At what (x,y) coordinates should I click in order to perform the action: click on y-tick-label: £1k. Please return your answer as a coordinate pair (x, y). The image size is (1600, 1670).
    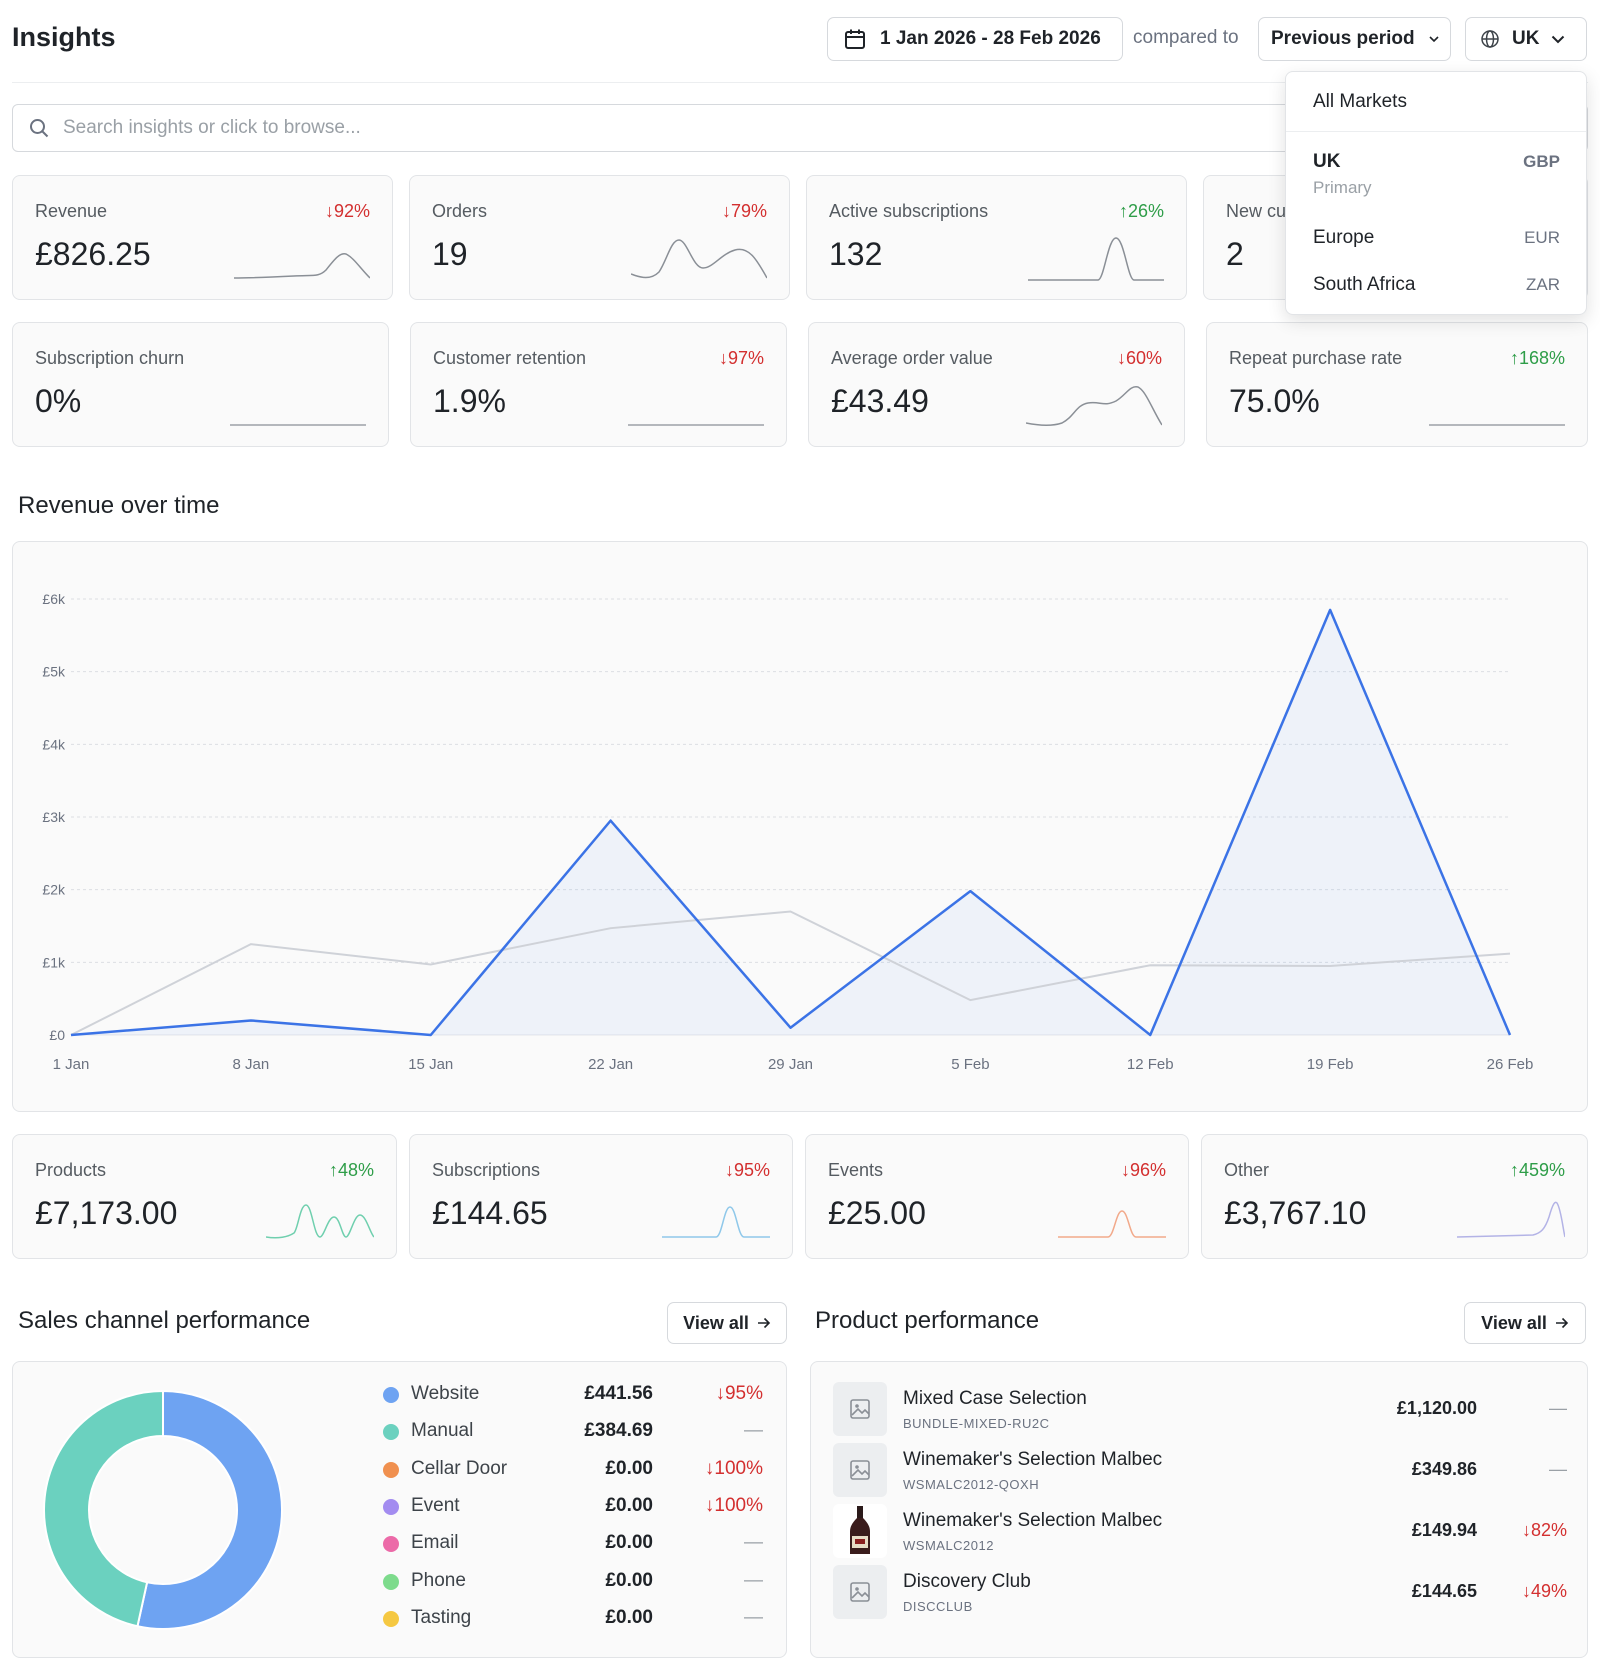
    Looking at the image, I should click on (54, 962).